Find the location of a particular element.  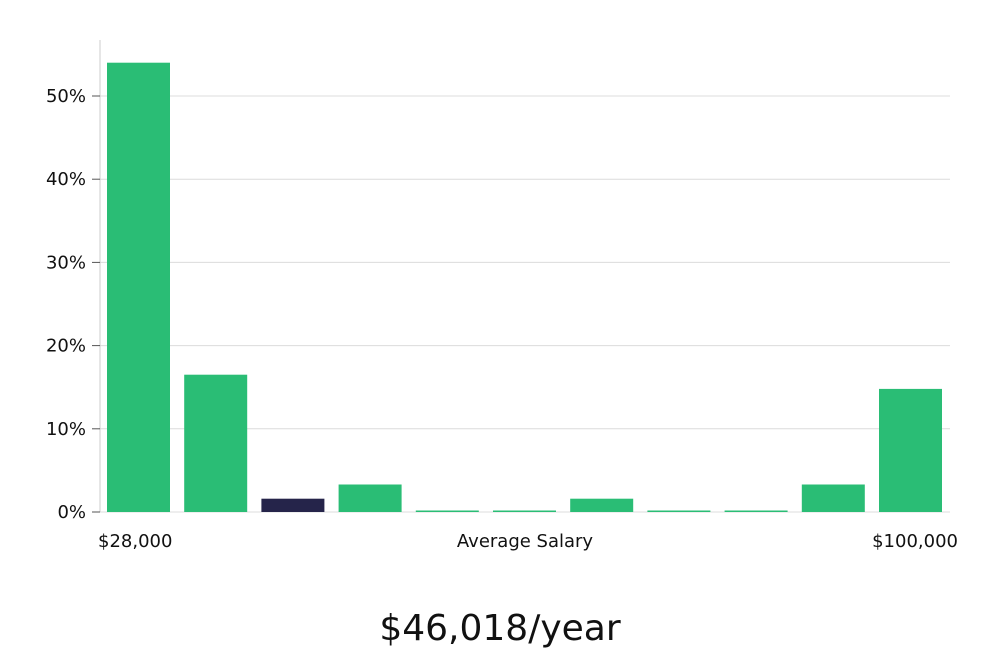

y-tick-label: 30% is located at coordinates (66, 262).